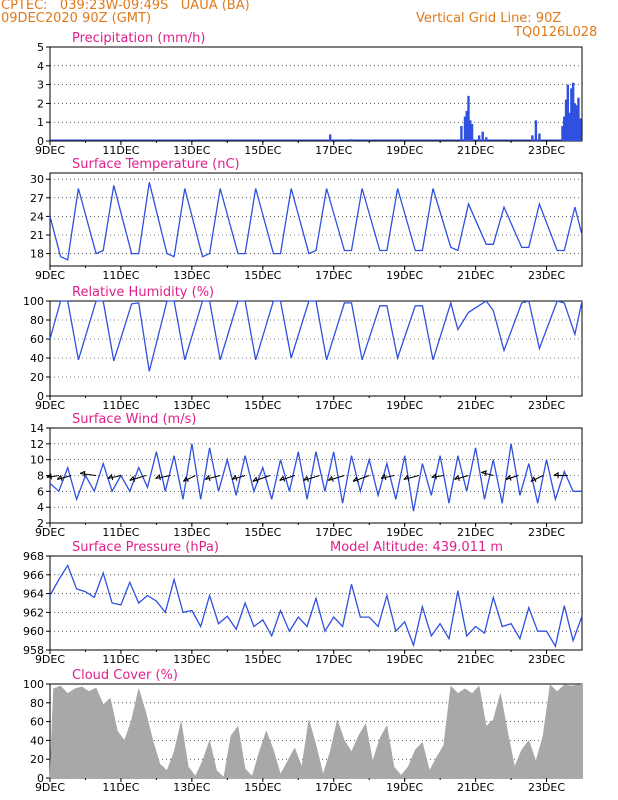 This screenshot has width=618, height=800. What do you see at coordinates (37, 339) in the screenshot?
I see `y-tick-label: 60` at bounding box center [37, 339].